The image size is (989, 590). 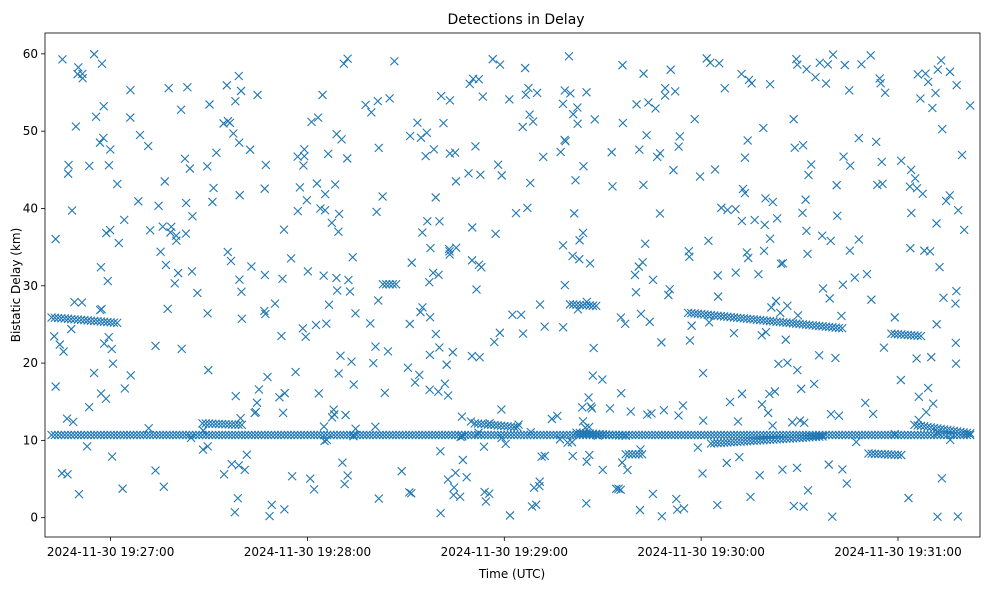 I want to click on y-axis-label: Bistatic Delay (km), so click(x=16, y=285).